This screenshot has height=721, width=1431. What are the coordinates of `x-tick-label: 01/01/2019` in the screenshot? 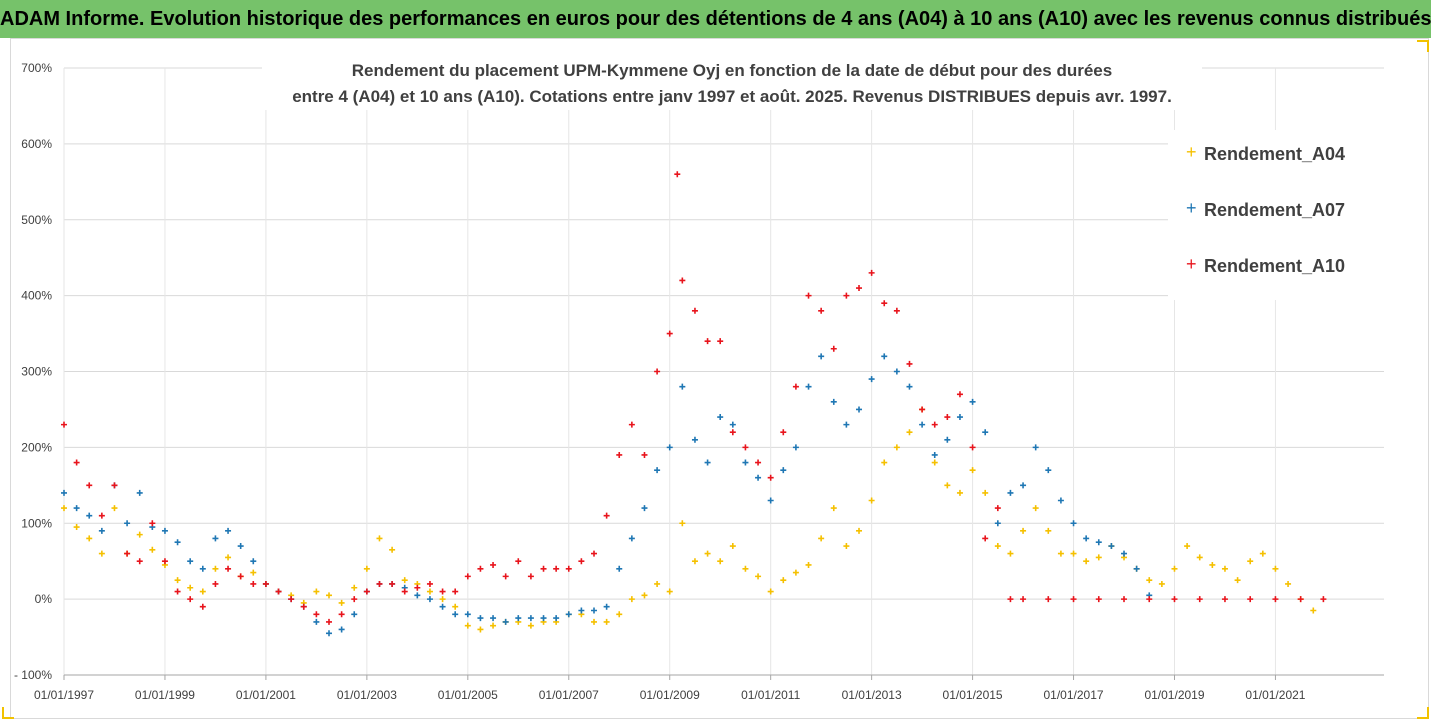 It's located at (1174, 695).